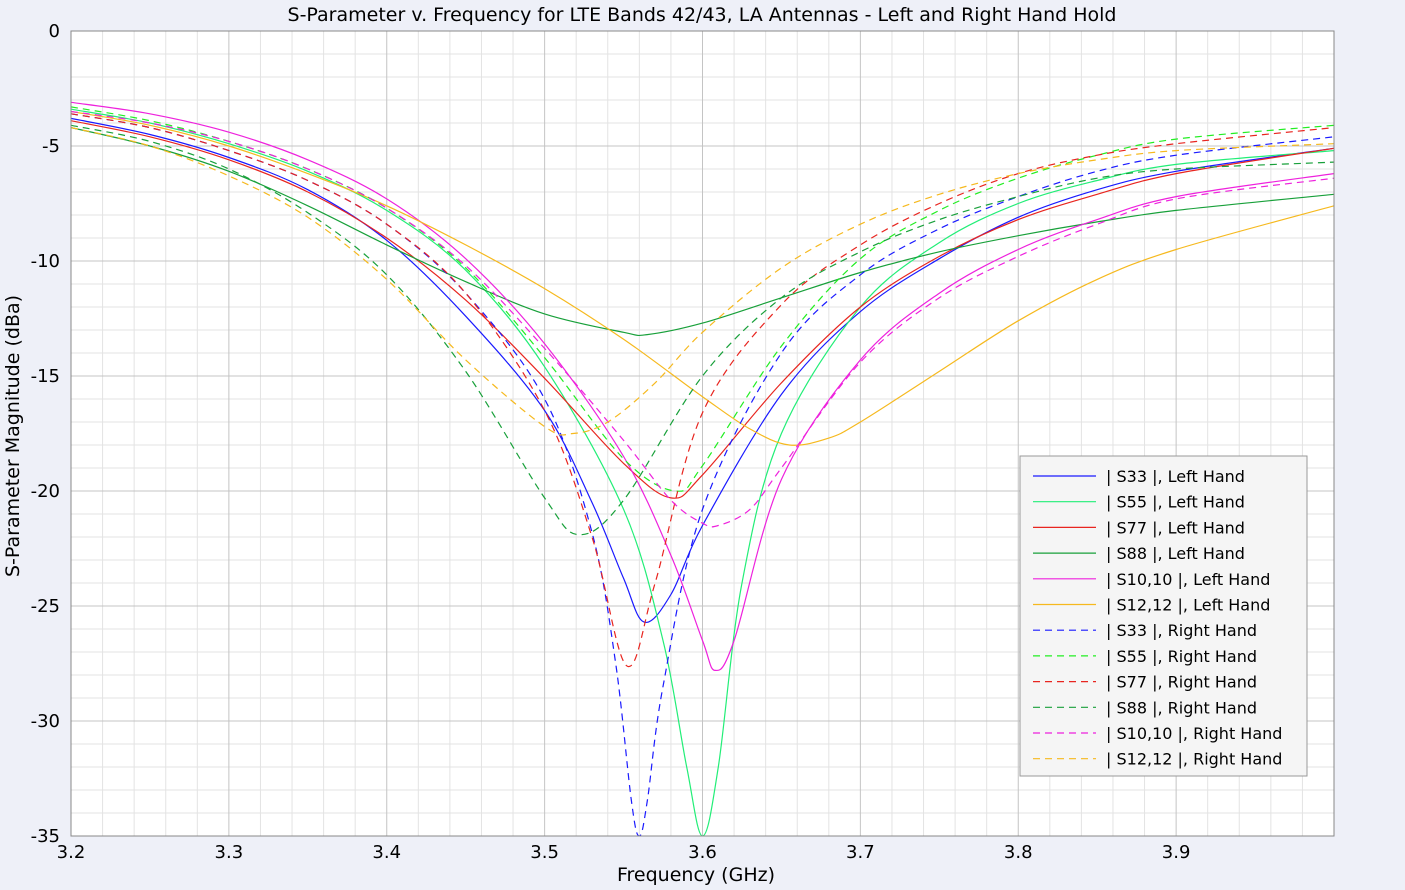 The image size is (1405, 890). What do you see at coordinates (1188, 579) in the screenshot?
I see `legend-label-5: | S10,10 |, Left Hand` at bounding box center [1188, 579].